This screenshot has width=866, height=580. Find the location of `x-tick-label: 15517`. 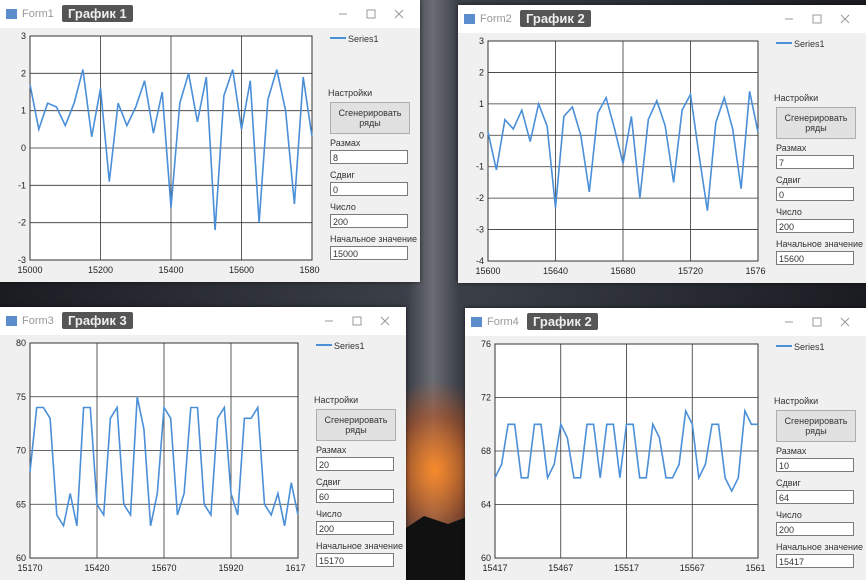

x-tick-label: 15517 is located at coordinates (626, 568).